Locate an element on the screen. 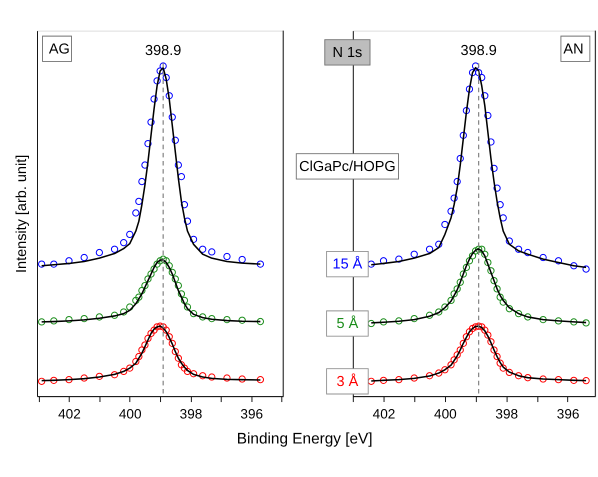  ref-line-label: 398.9 is located at coordinates (478, 51).